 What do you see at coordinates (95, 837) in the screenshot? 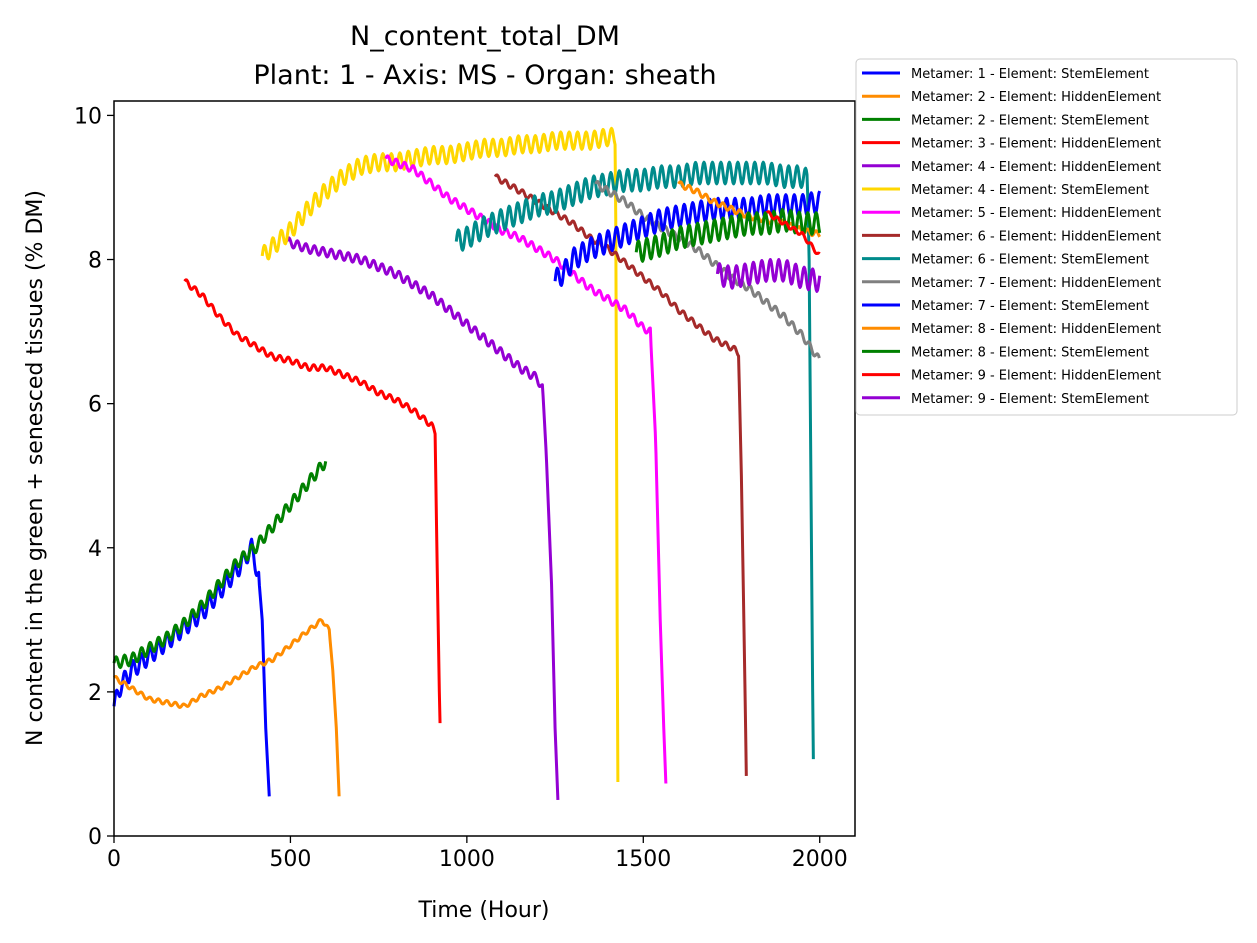
I see `y-tick-label: 0` at bounding box center [95, 837].